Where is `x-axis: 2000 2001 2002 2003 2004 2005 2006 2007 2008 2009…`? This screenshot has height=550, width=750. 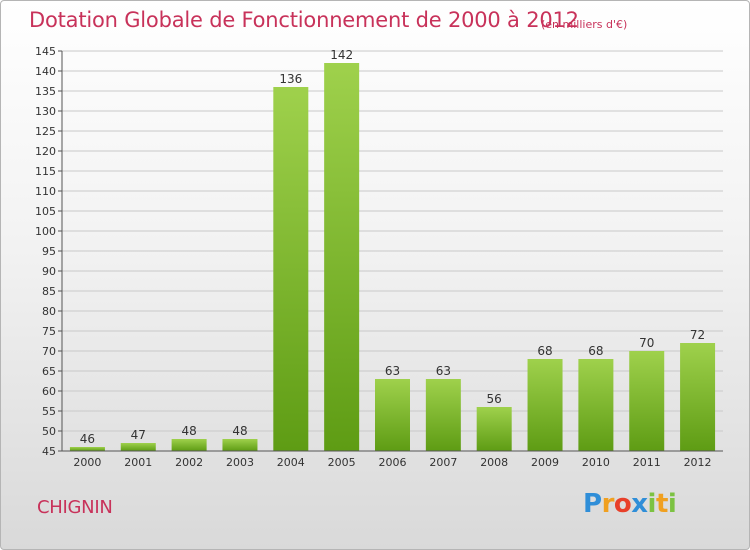
x-axis: 2000 2001 2002 2003 2004 2005 2006 2007 2008 2009… is located at coordinates (392, 459).